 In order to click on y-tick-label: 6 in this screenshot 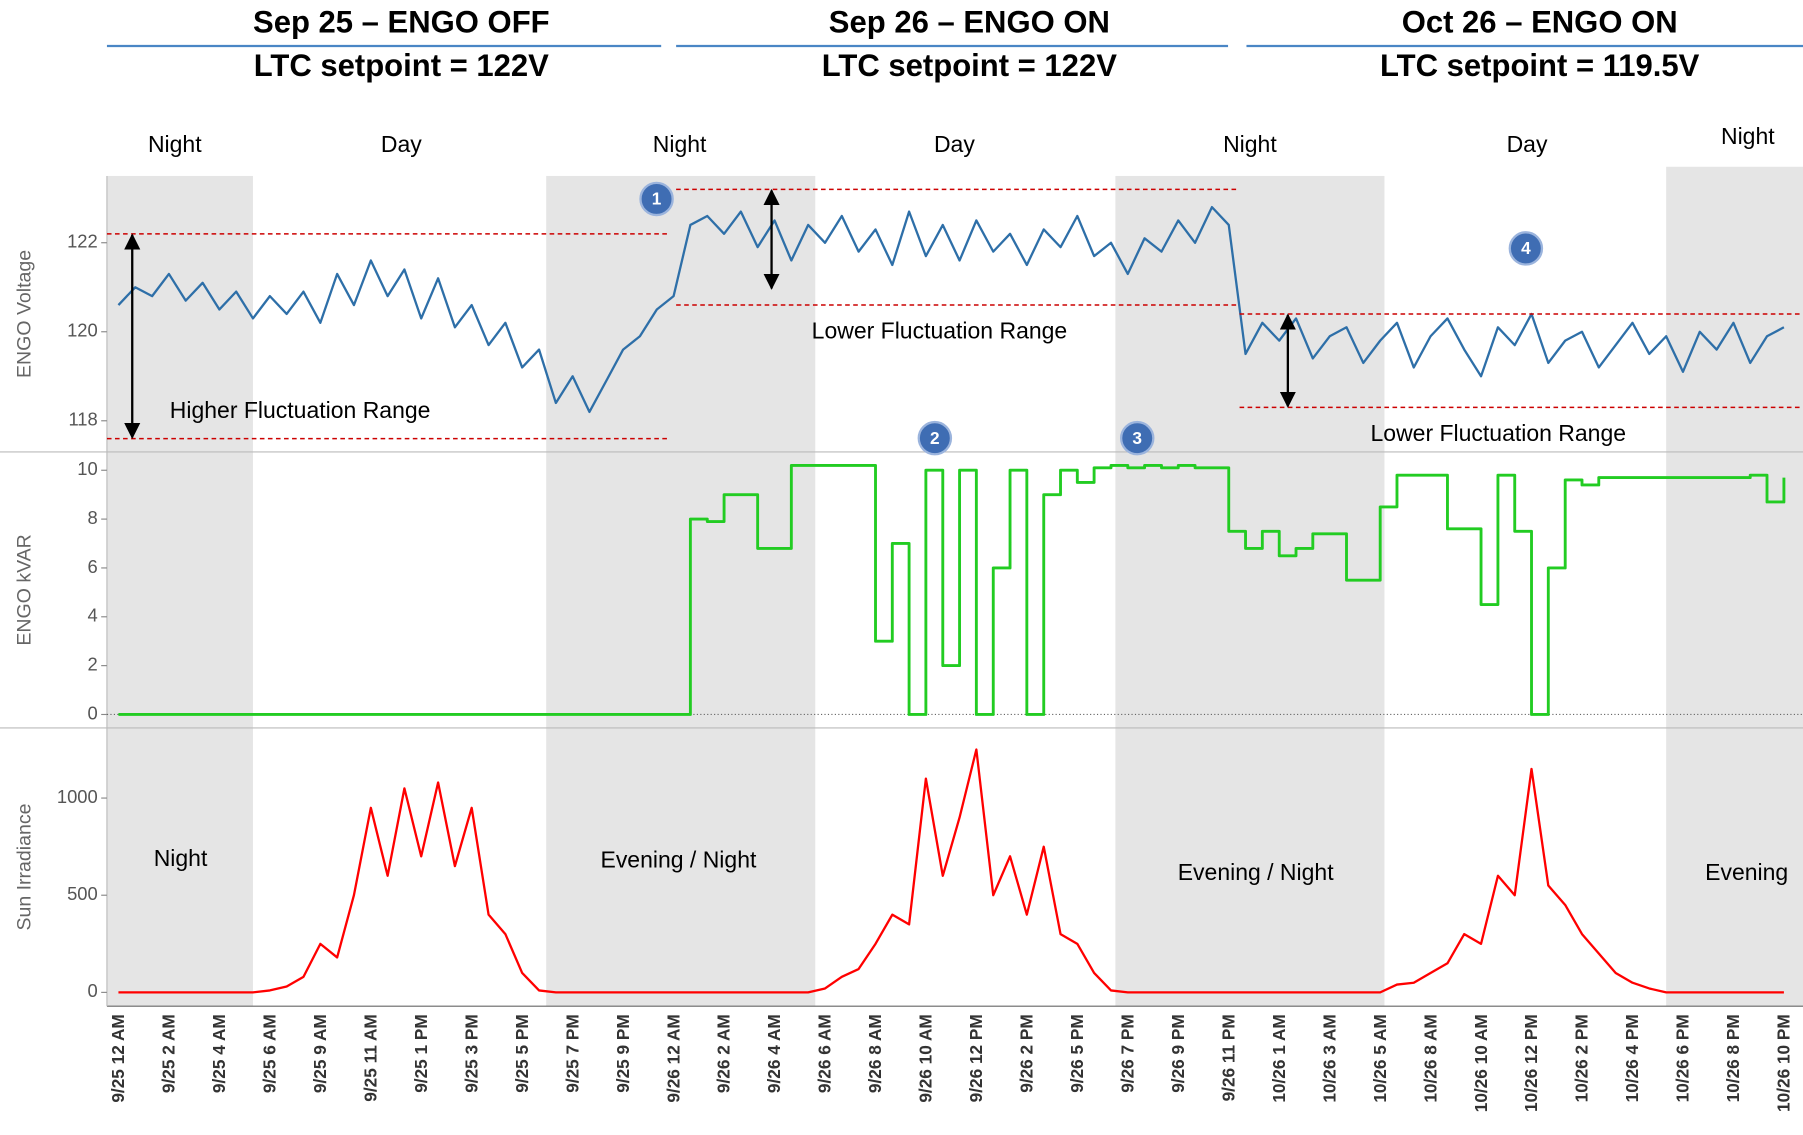, I will do `click(93, 566)`.